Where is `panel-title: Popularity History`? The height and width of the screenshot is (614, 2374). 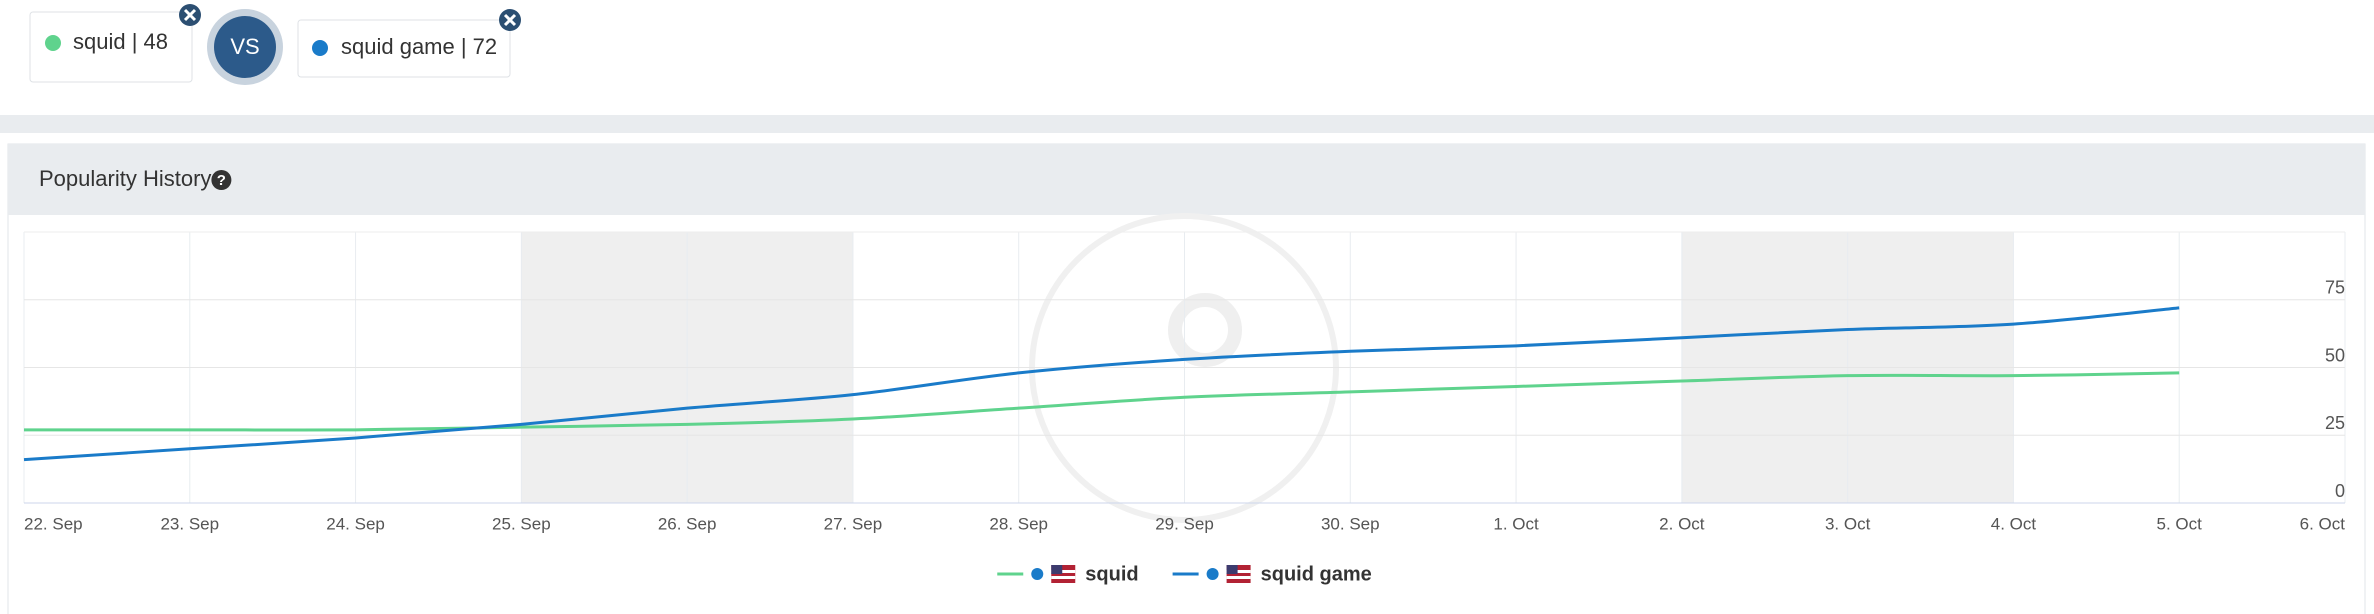 panel-title: Popularity History is located at coordinates (125, 178).